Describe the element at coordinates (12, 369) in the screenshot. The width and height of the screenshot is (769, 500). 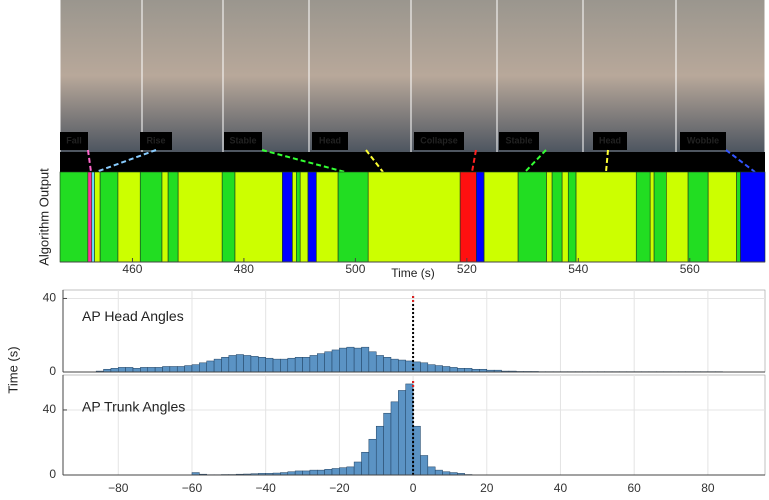
I see `y-axis-label: Time (s)` at that location.